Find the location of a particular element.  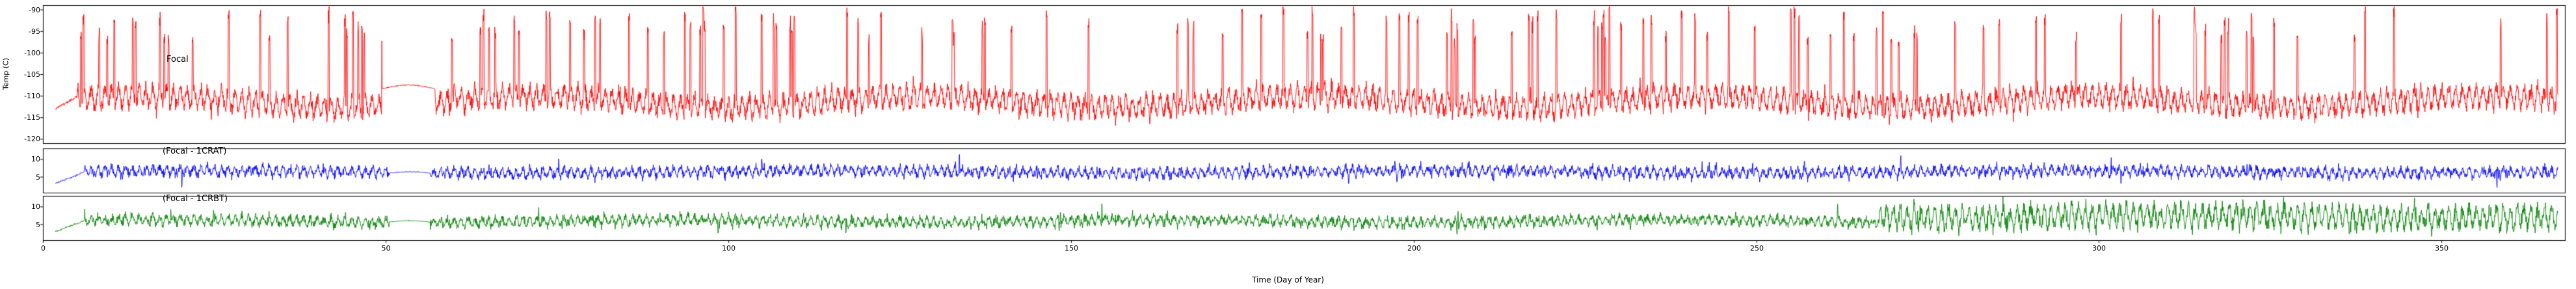

y-tick-label: -95 is located at coordinates (34, 31).